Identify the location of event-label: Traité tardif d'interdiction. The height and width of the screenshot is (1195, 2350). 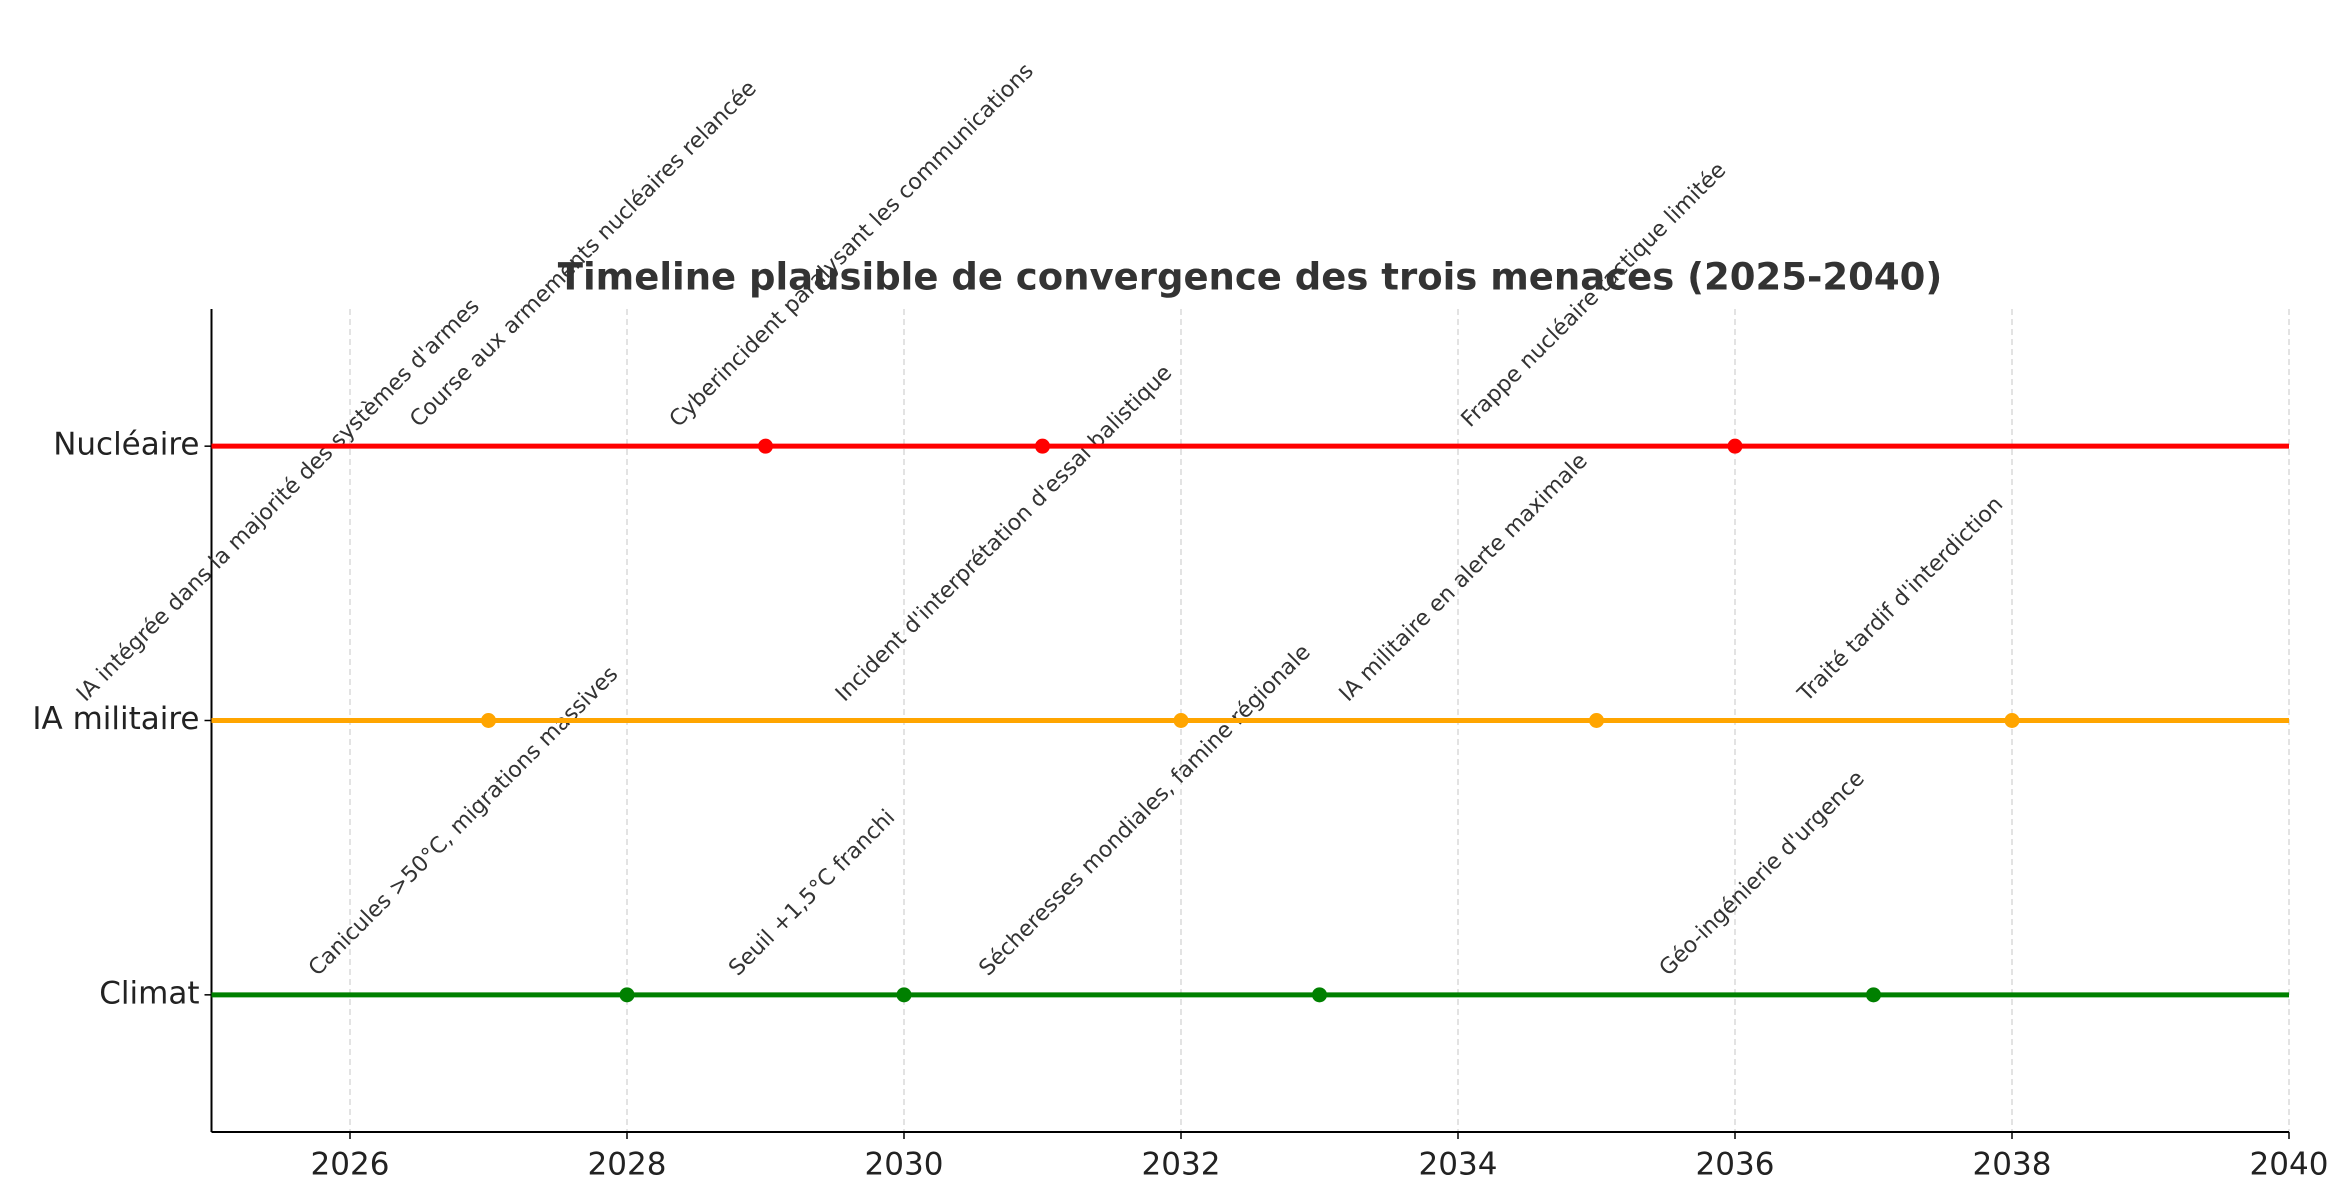
(1901, 600).